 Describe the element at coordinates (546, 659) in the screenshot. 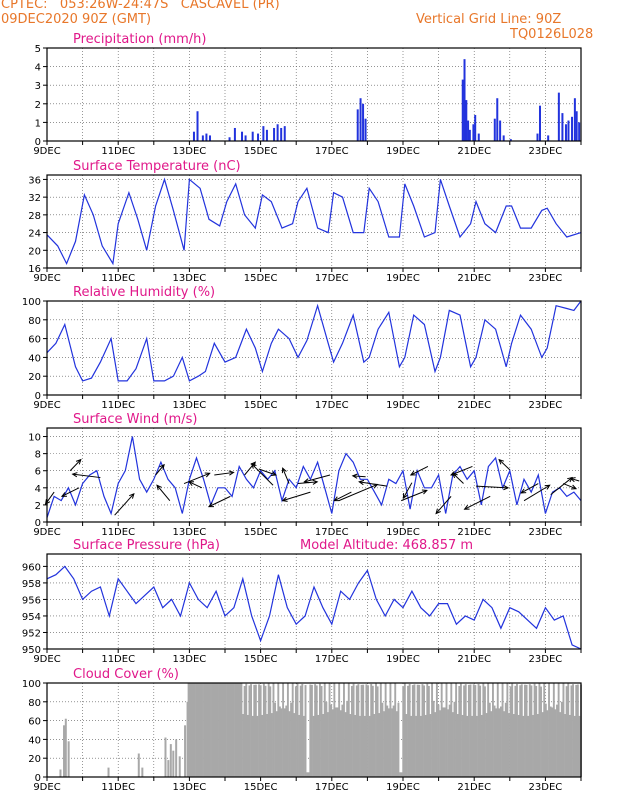

I see `x-tick-label: 23DEC` at that location.